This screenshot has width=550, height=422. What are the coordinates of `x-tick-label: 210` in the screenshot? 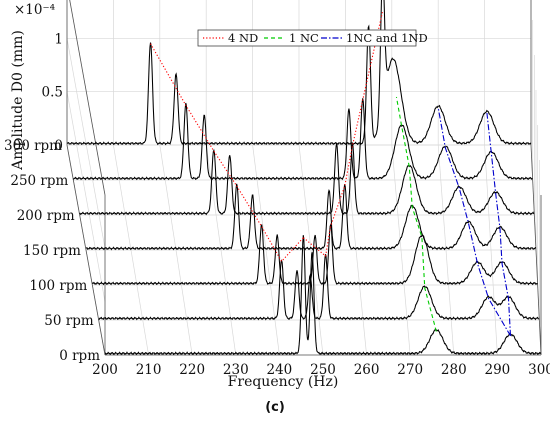 It's located at (149, 370).